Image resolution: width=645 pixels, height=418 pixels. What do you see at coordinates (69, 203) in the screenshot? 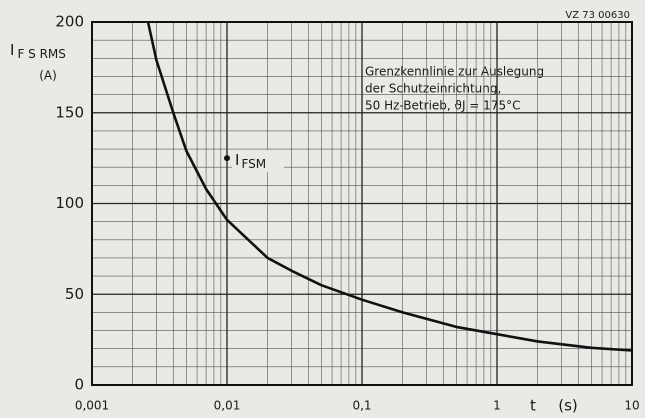
I see `y-tick-label: 100` at bounding box center [69, 203].